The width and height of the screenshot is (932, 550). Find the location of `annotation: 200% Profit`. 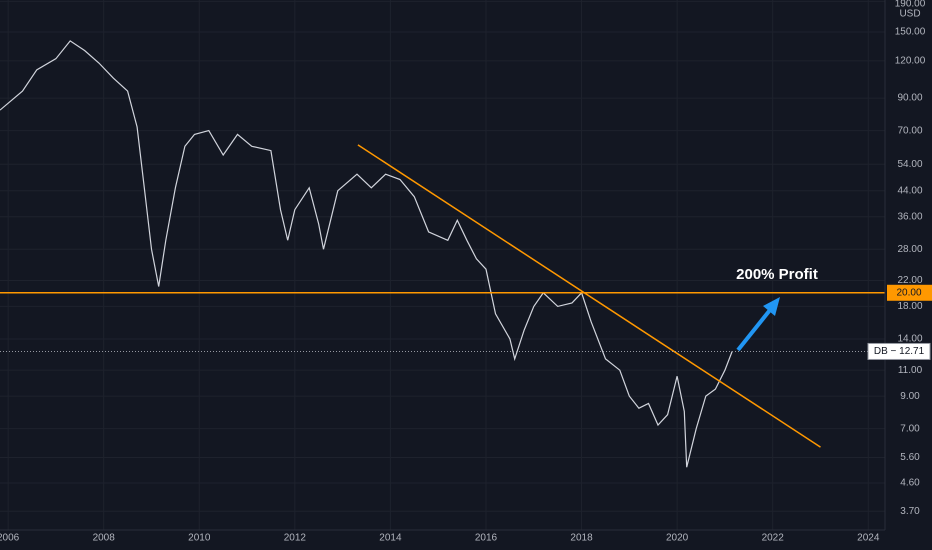

annotation: 200% Profit is located at coordinates (777, 274).